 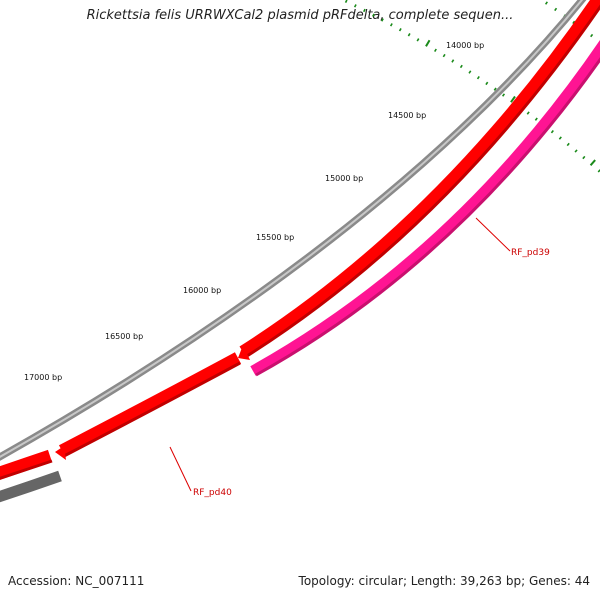 What do you see at coordinates (472, 86) in the screenshot?
I see `outer-tick-marks` at bounding box center [472, 86].